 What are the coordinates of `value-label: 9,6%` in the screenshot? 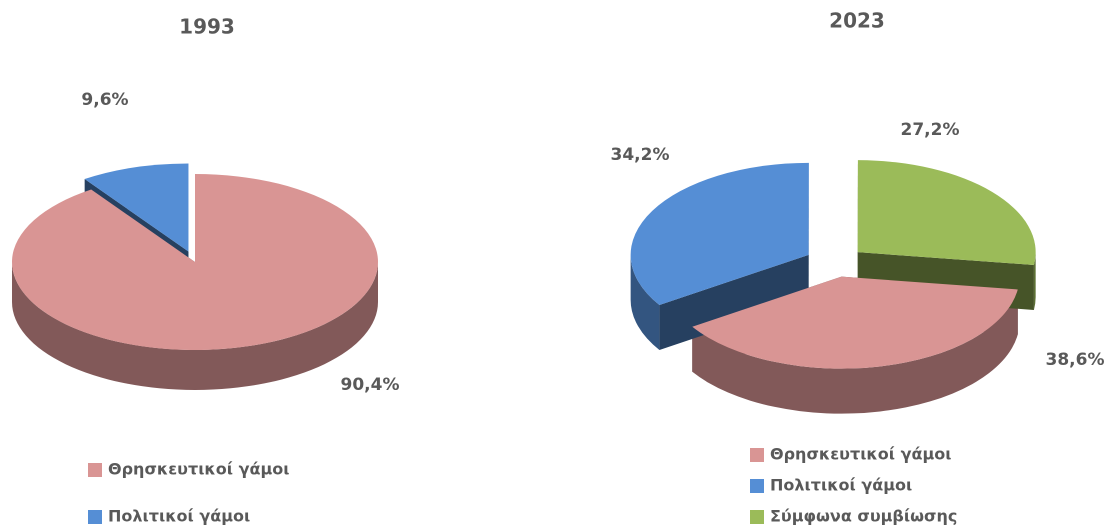 It's located at (104, 100).